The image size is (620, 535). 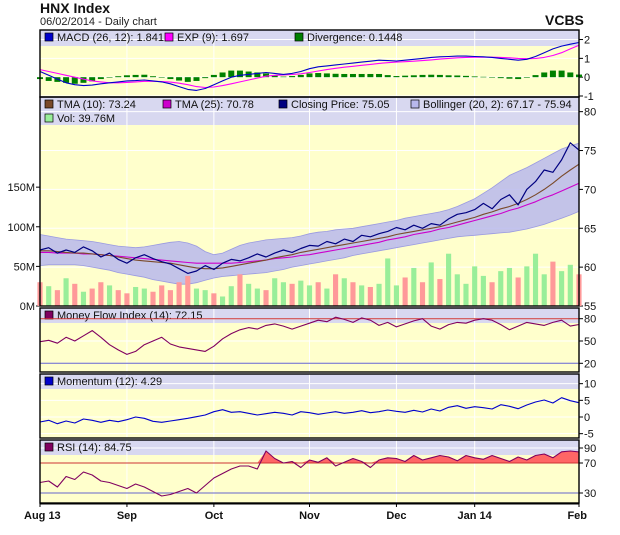 What do you see at coordinates (21, 228) in the screenshot?
I see `vol-tick-label: 100M` at bounding box center [21, 228].